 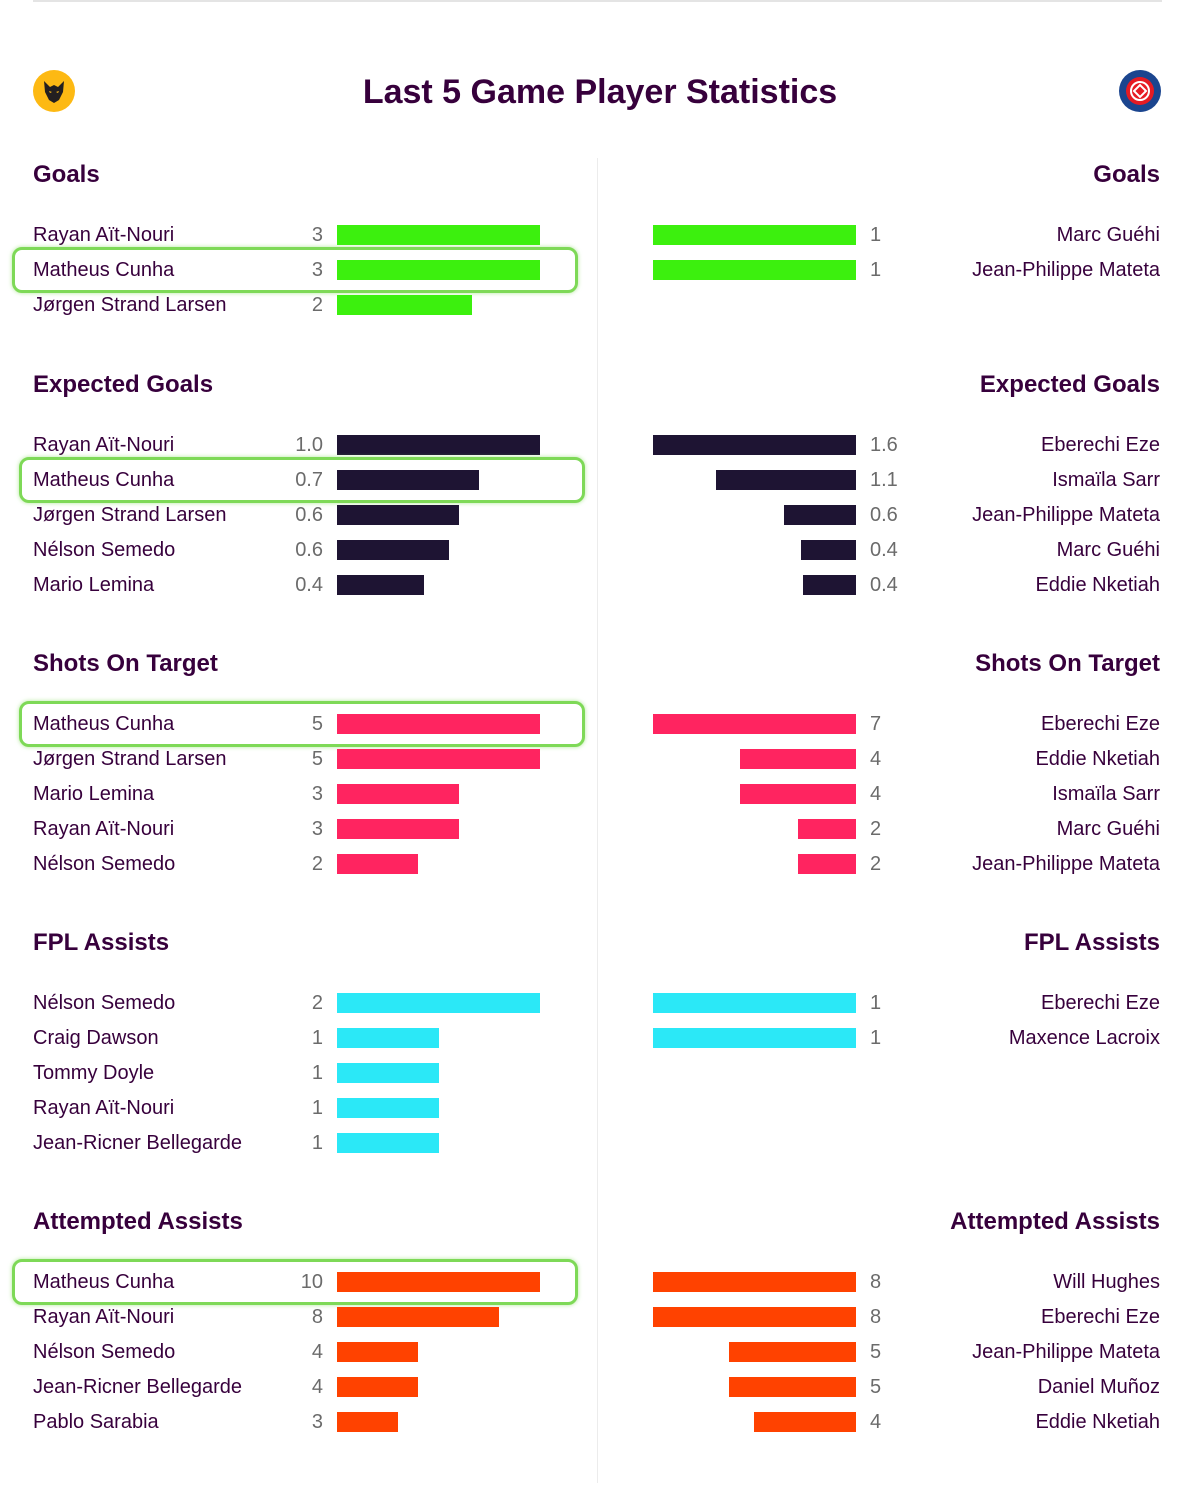 What do you see at coordinates (884, 445) in the screenshot?
I see `stat-value: 1.6` at bounding box center [884, 445].